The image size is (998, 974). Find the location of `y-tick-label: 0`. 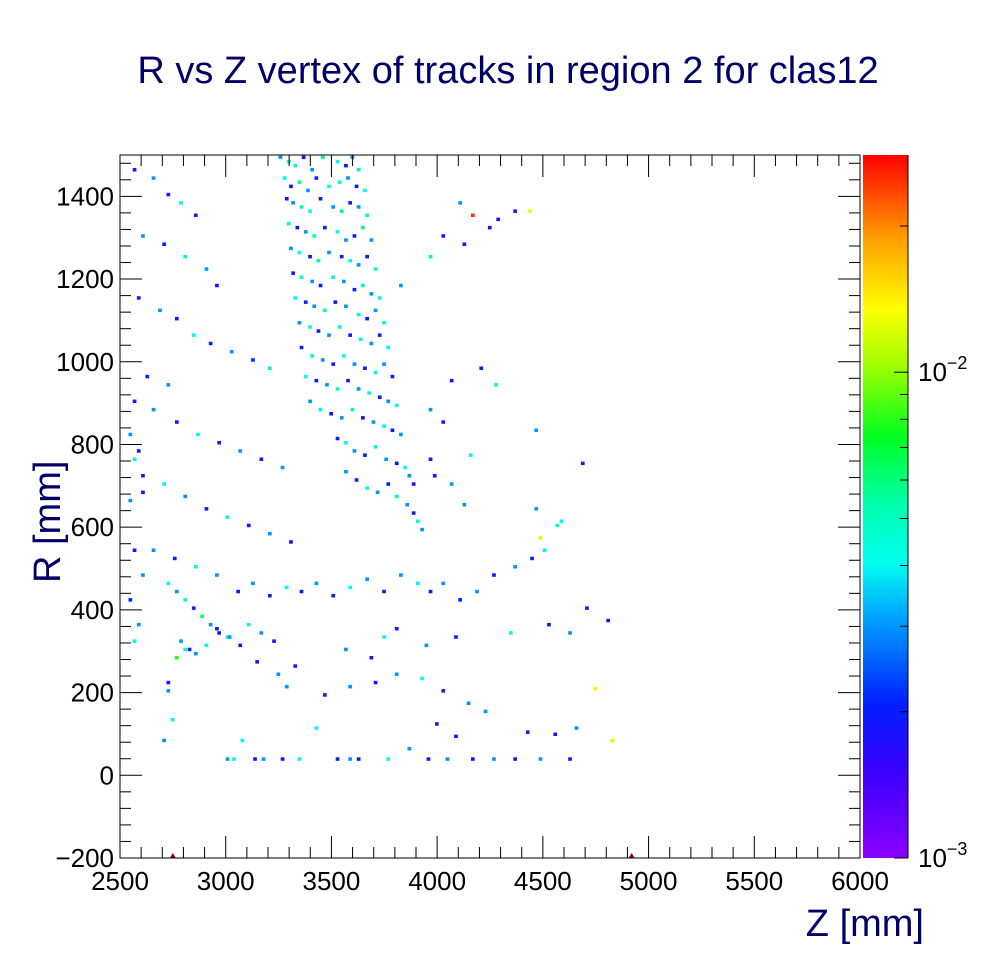

y-tick-label: 0 is located at coordinates (107, 775).